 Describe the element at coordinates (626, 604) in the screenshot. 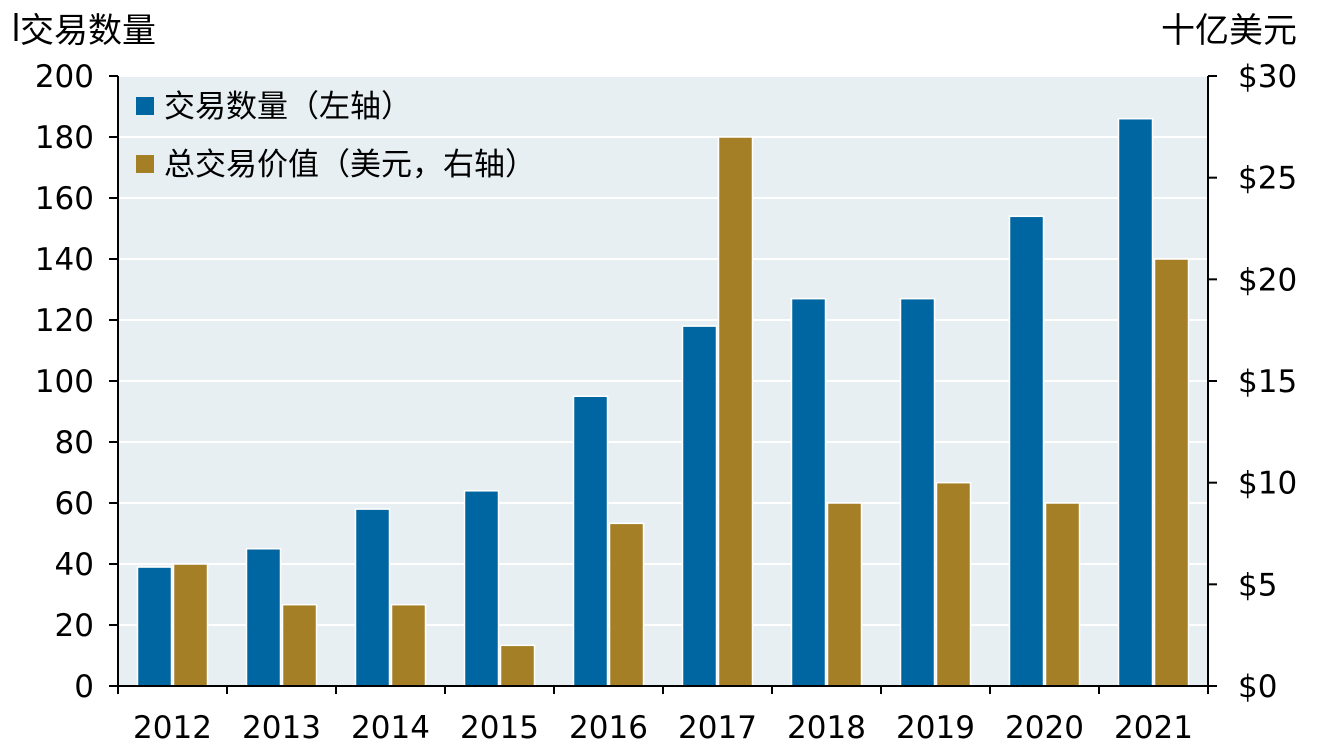

I see `bar-deal-value-2016` at that location.